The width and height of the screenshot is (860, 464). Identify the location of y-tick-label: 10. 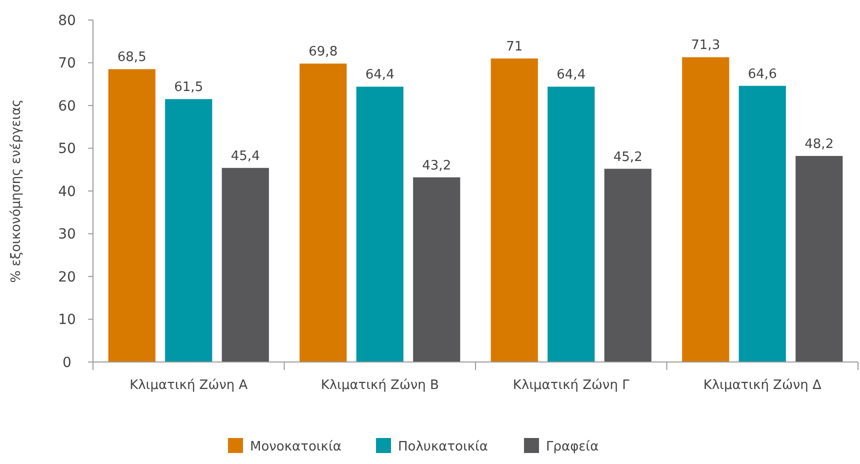
(67, 320).